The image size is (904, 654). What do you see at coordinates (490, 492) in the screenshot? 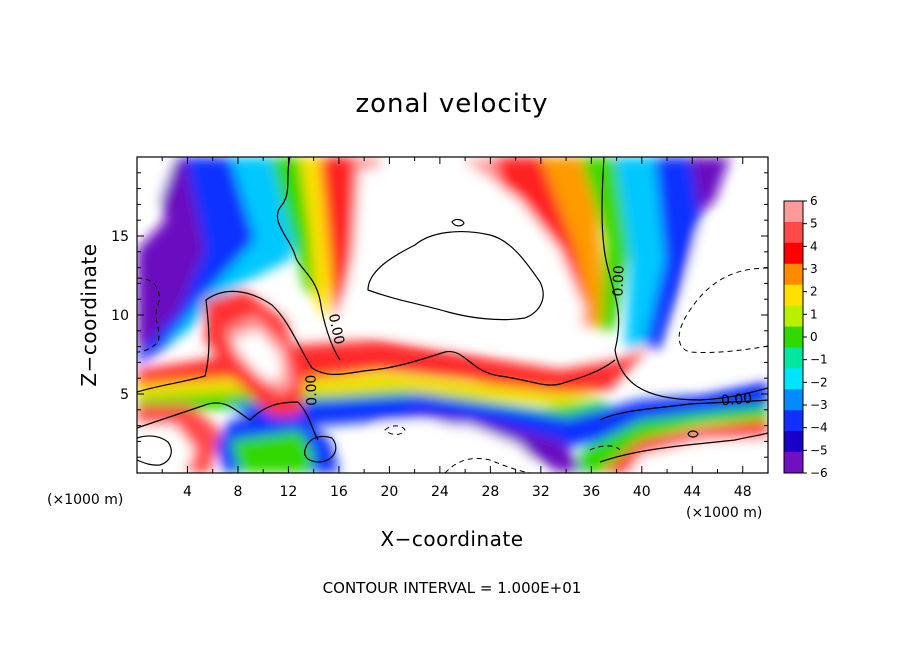
I see `x-tick-label: 28` at bounding box center [490, 492].